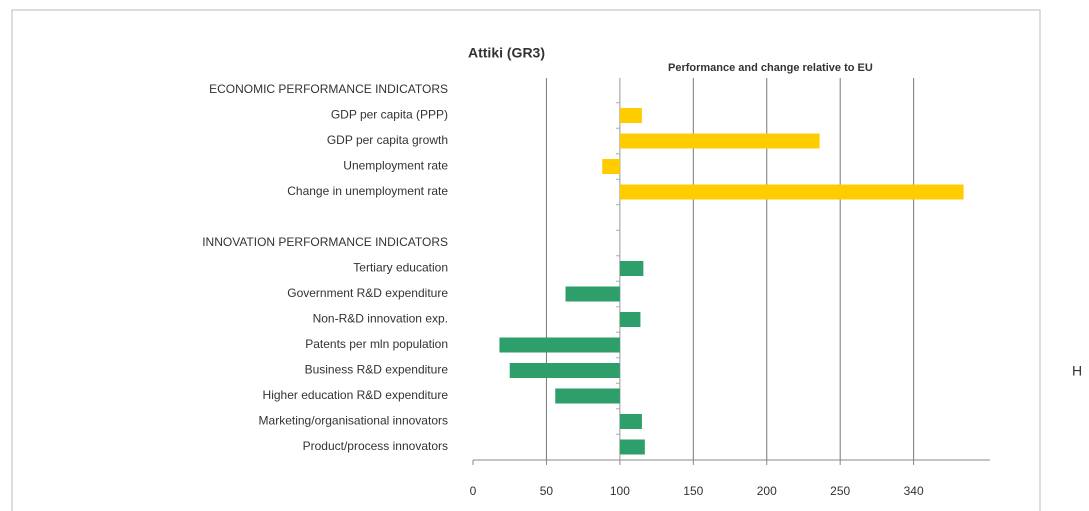 The width and height of the screenshot is (1089, 511). Describe the element at coordinates (353, 421) in the screenshot. I see `category-label: Marketing/organisational innovators` at that location.